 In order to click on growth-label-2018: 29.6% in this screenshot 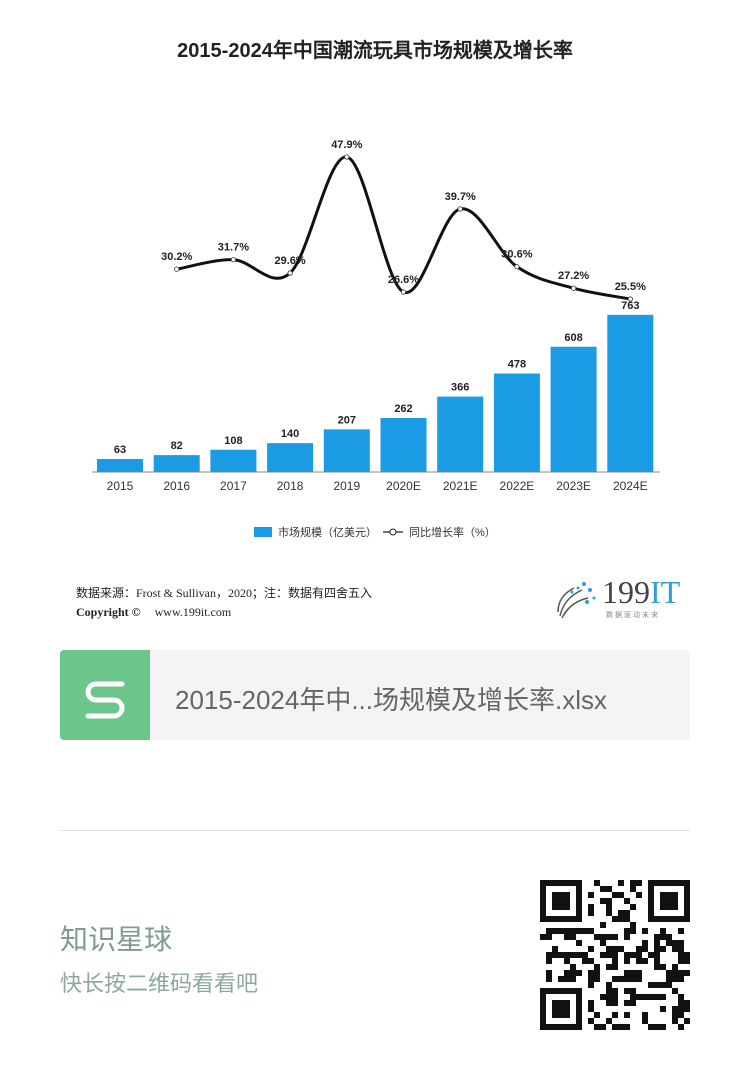, I will do `click(289, 261)`.